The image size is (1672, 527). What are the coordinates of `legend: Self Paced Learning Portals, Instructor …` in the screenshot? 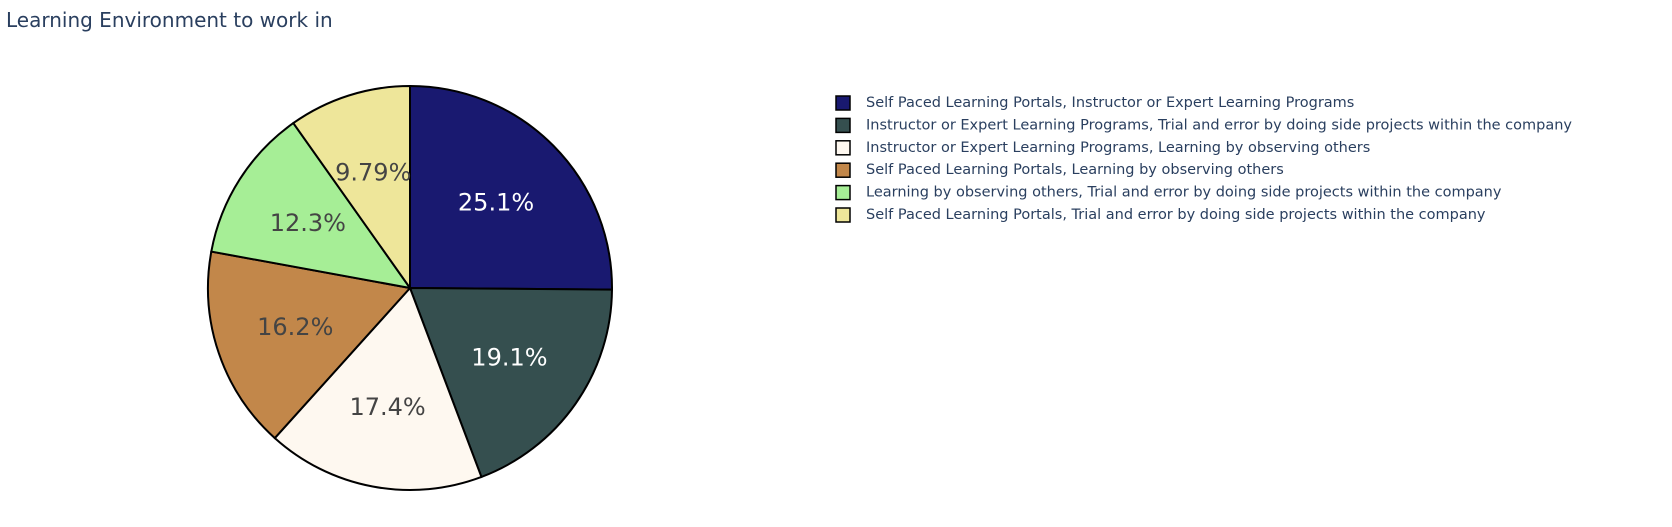 It's located at (1203, 159).